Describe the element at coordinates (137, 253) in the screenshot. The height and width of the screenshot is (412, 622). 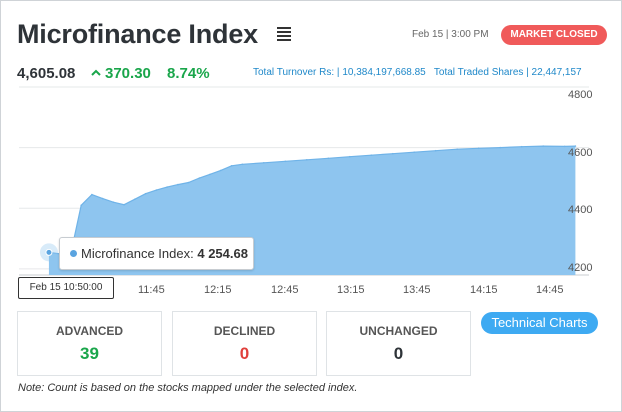
I see `tooltip-label: Microfinance Index:` at that location.